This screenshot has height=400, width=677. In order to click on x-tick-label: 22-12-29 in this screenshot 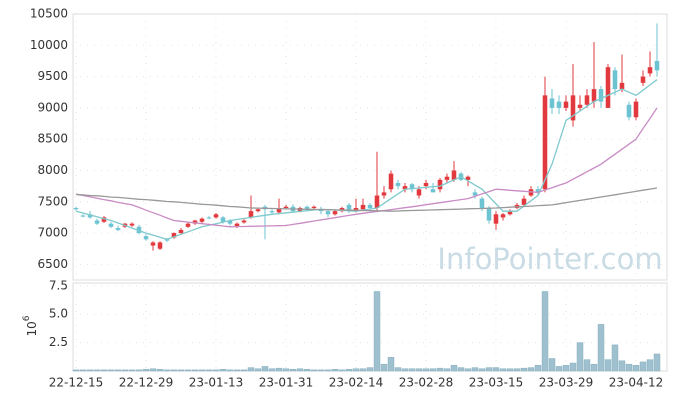, I will do `click(146, 383)`.